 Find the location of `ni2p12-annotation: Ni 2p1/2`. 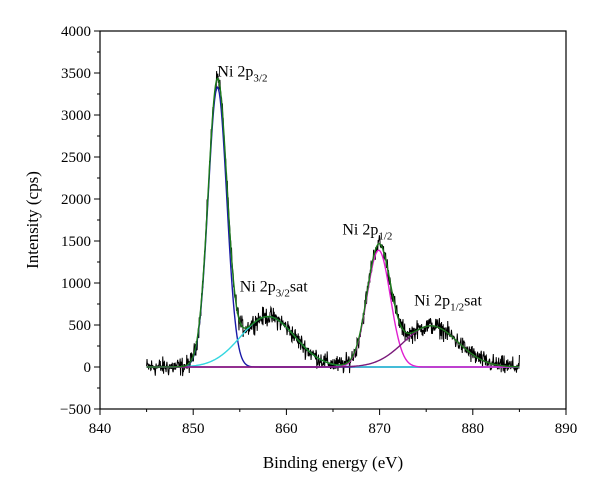

ni2p12-annotation: Ni 2p1/2 is located at coordinates (367, 231).